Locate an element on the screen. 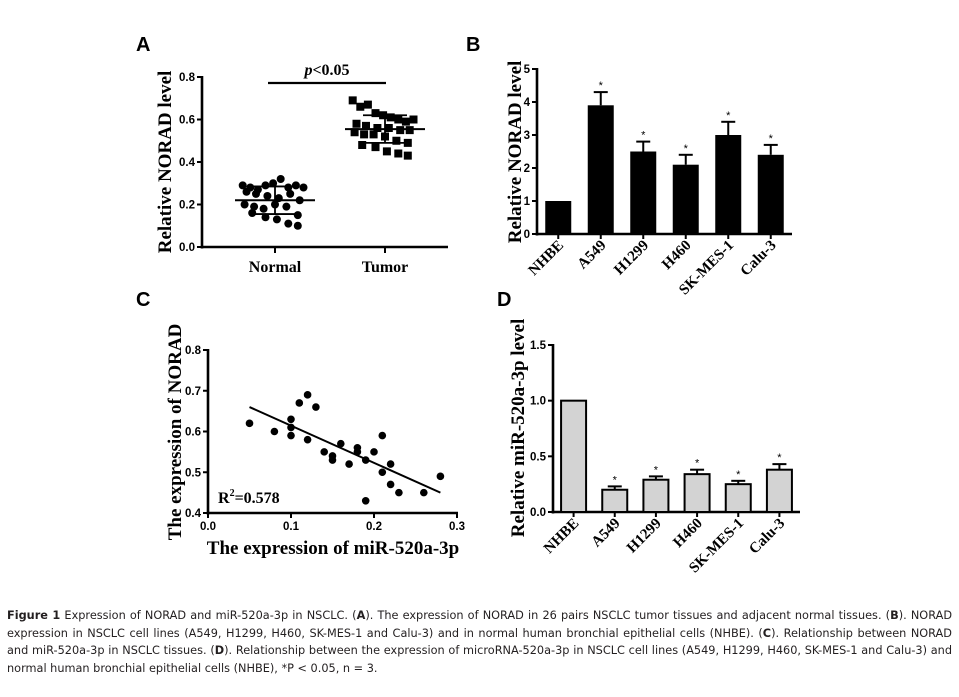 This screenshot has width=959, height=697. panel-d-x-tick-label: NHBE is located at coordinates (561, 536).